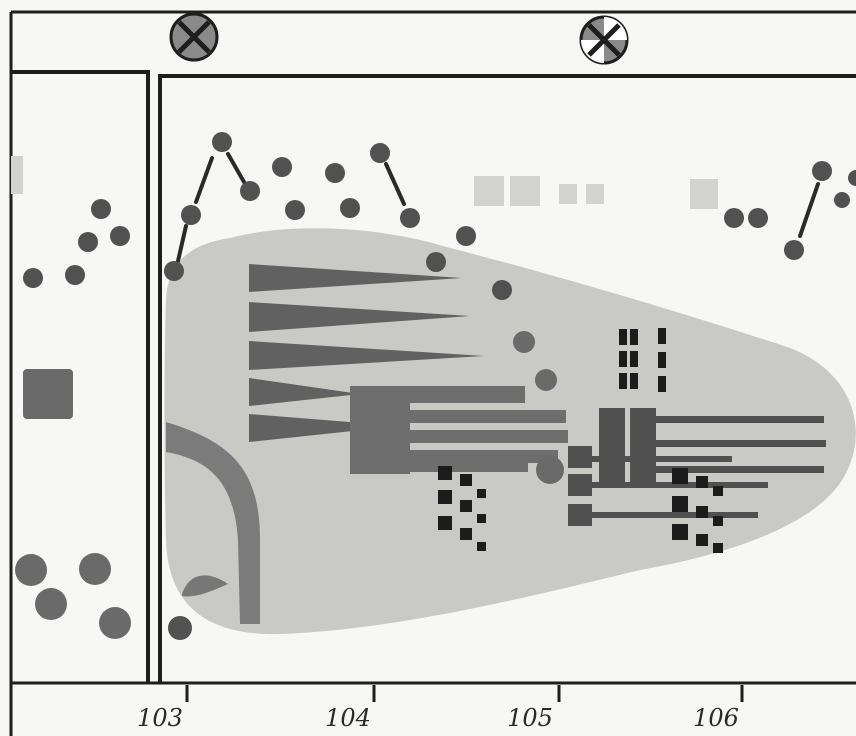  Describe the element at coordinates (459, 430) in the screenshot. I see `comb-shape` at that location.